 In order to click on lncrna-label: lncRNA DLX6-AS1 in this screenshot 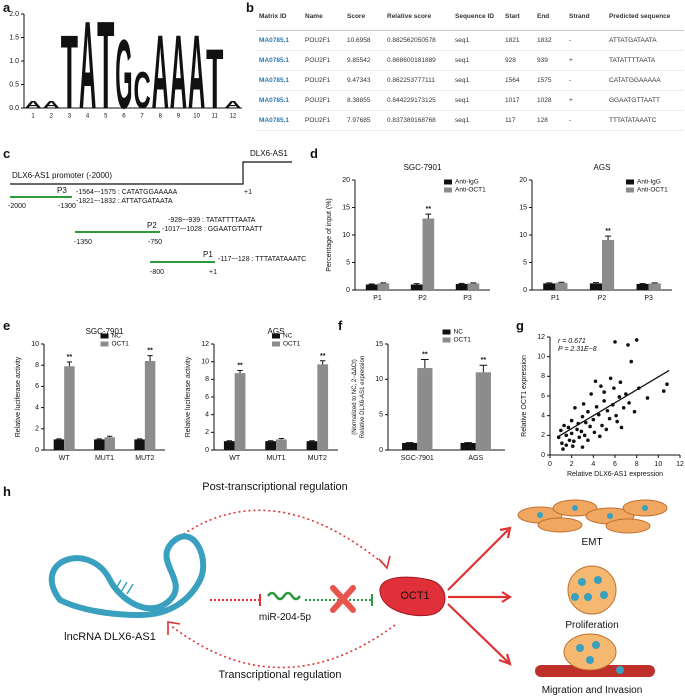, I will do `click(110, 637)`.